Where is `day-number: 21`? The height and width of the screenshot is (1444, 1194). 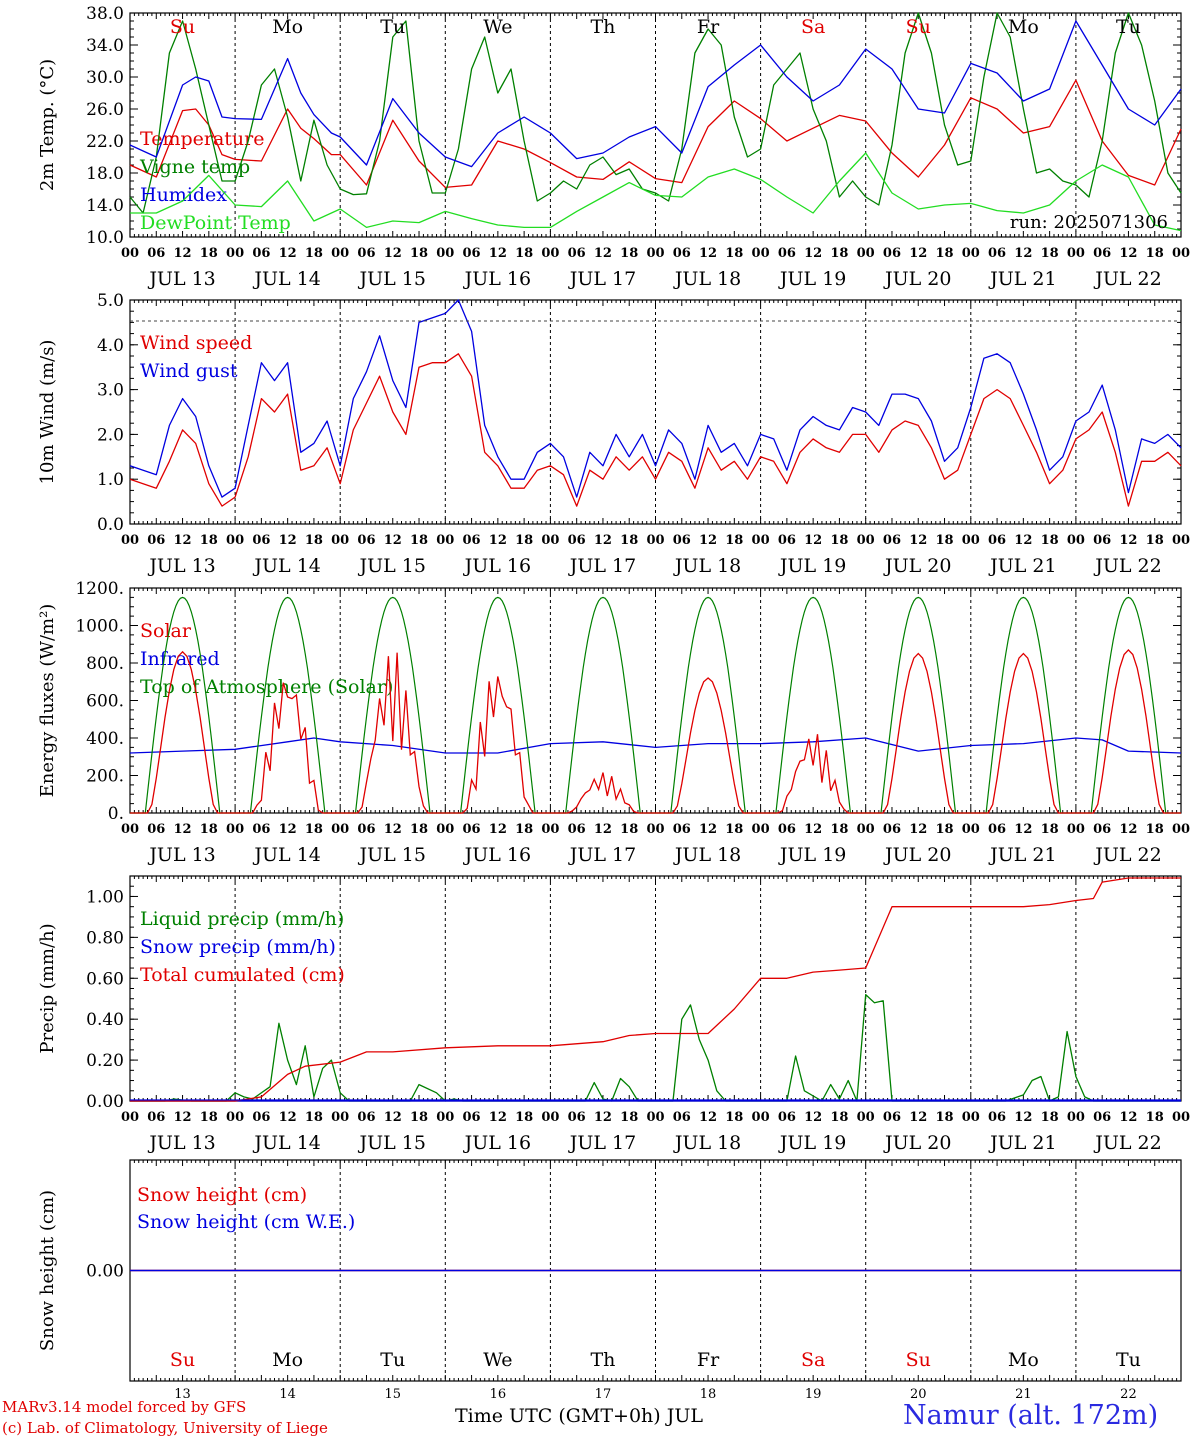 day-number: 21 is located at coordinates (1023, 1394).